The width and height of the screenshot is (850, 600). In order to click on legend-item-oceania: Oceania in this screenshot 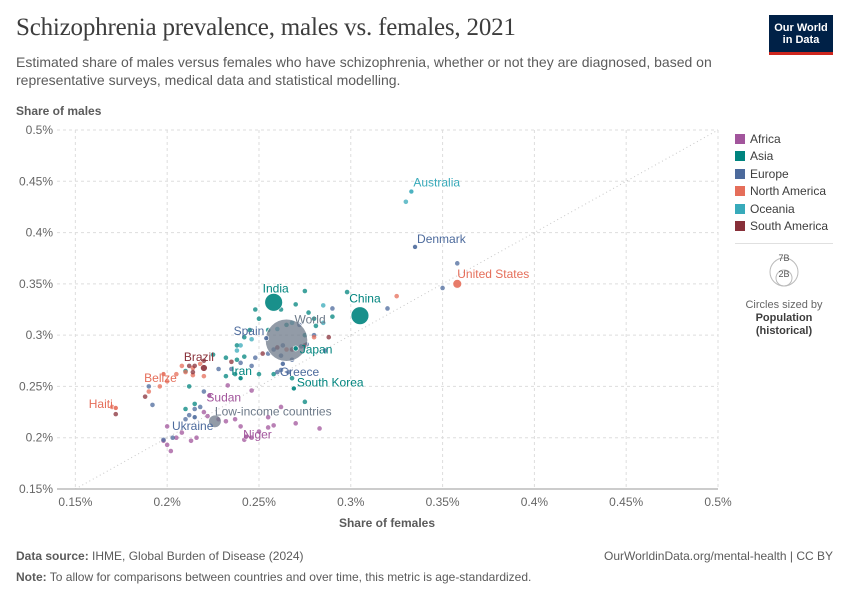, I will do `click(790, 209)`.